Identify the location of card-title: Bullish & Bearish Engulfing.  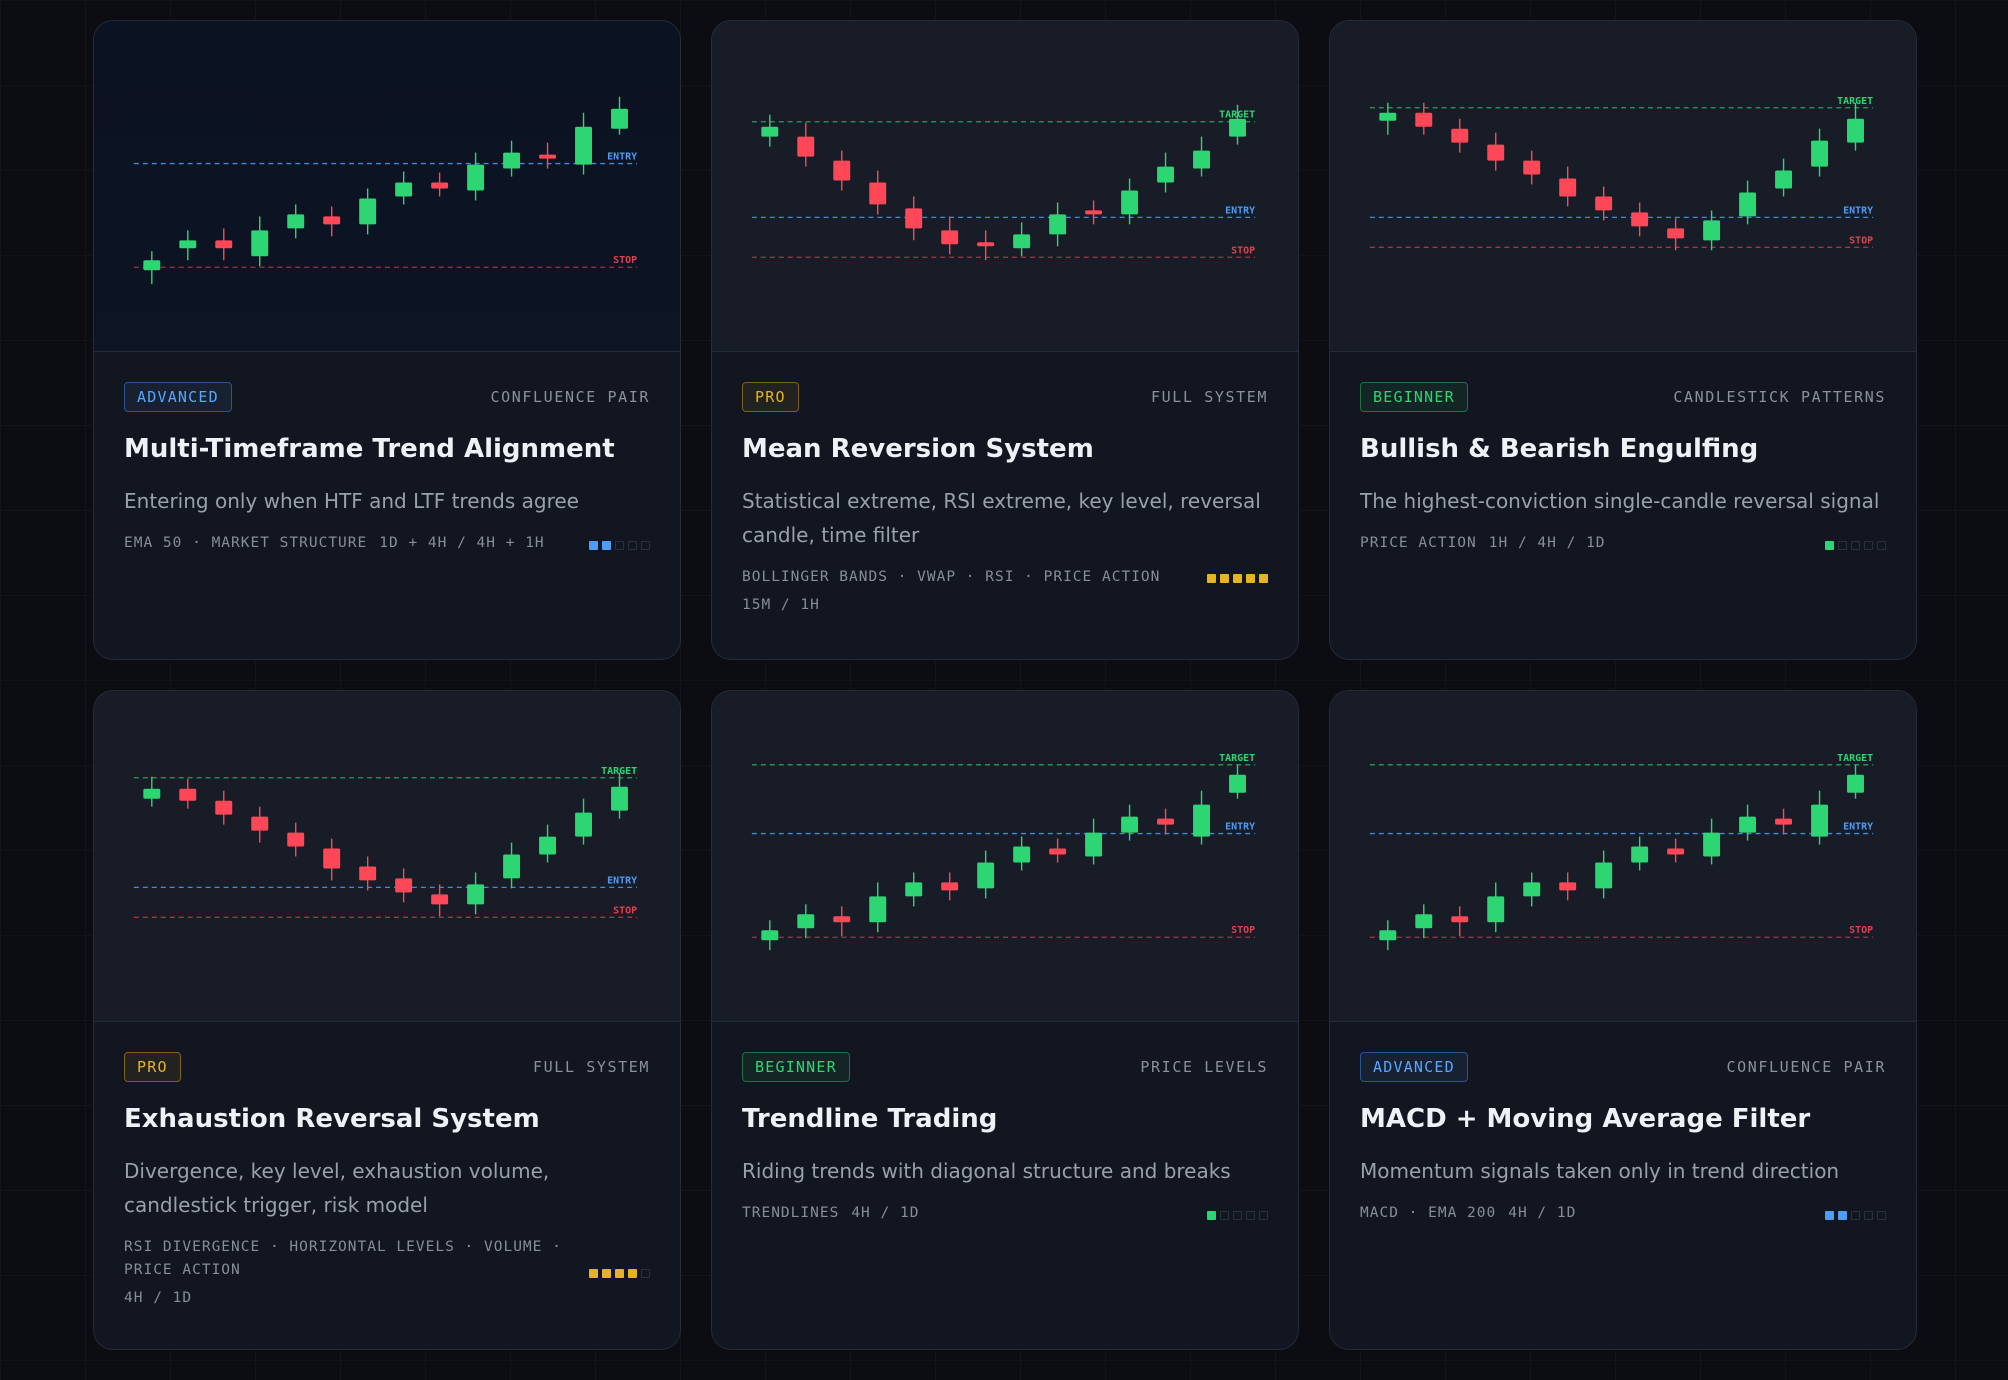
(1559, 449).